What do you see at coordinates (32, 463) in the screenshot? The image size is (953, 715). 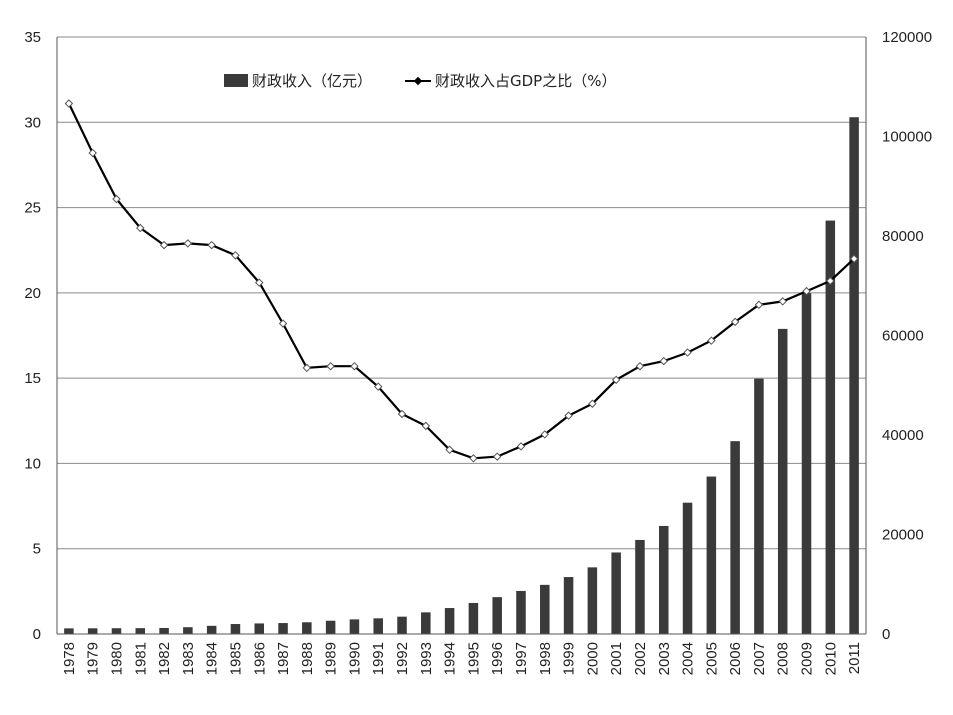 I see `left-y-tick-label: 10` at bounding box center [32, 463].